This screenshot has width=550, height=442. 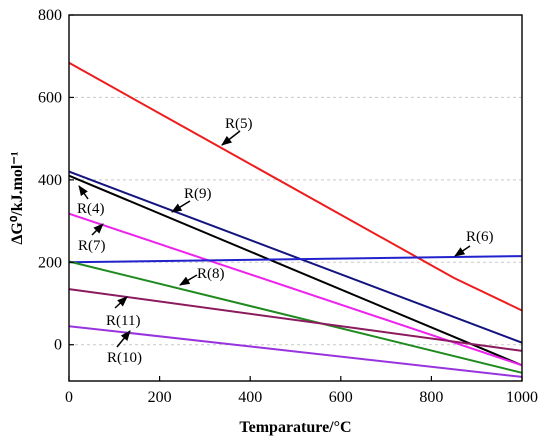 What do you see at coordinates (198, 194) in the screenshot?
I see `series-label: R(9)` at bounding box center [198, 194].